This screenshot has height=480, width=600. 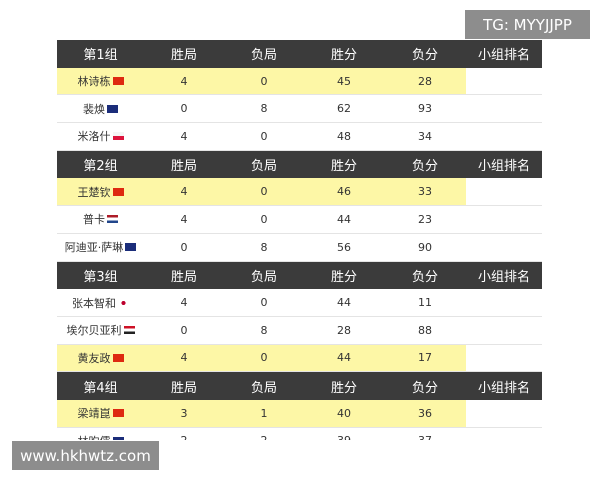 I want to click on player-name: 米洛什, so click(x=100, y=136).